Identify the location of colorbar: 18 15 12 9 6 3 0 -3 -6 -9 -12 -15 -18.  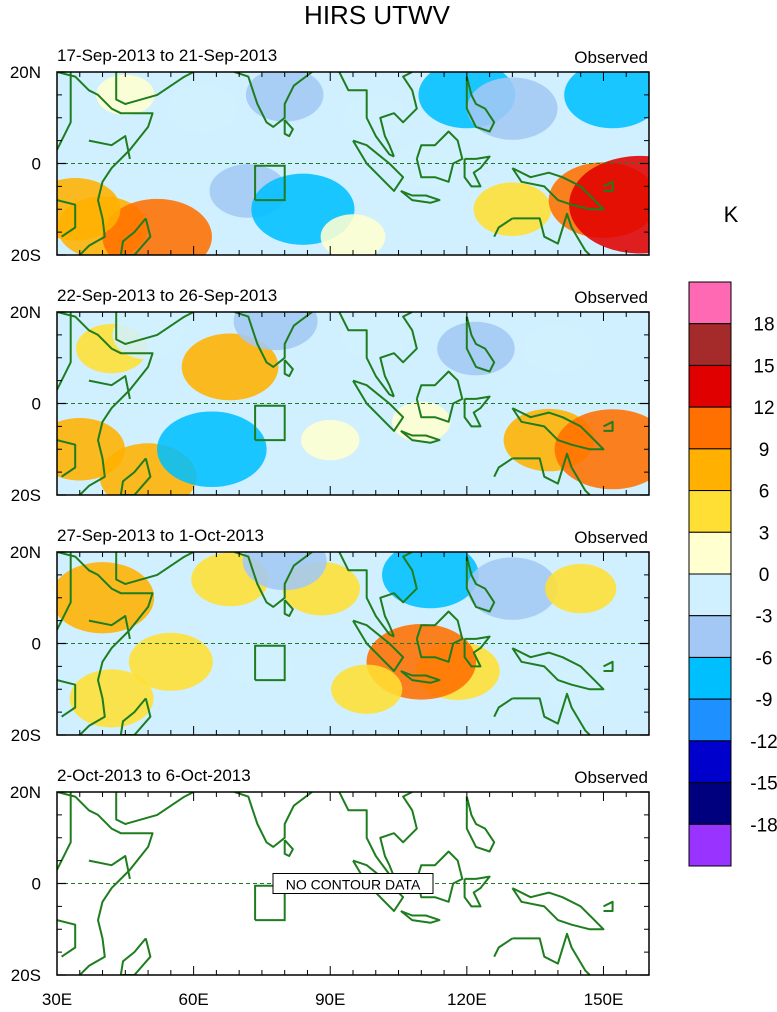
(732, 574).